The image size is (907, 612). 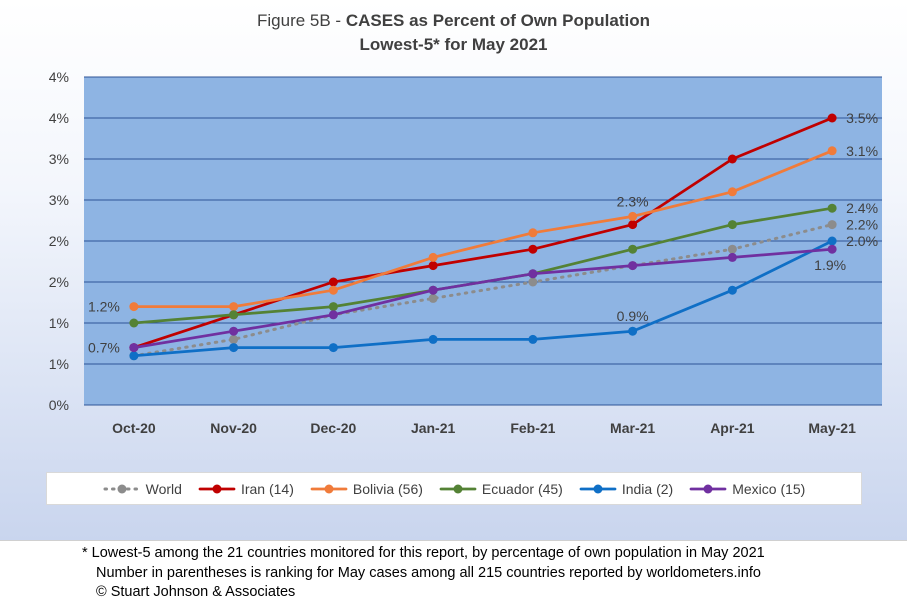 I want to click on data-label: 0.9%, so click(x=633, y=316).